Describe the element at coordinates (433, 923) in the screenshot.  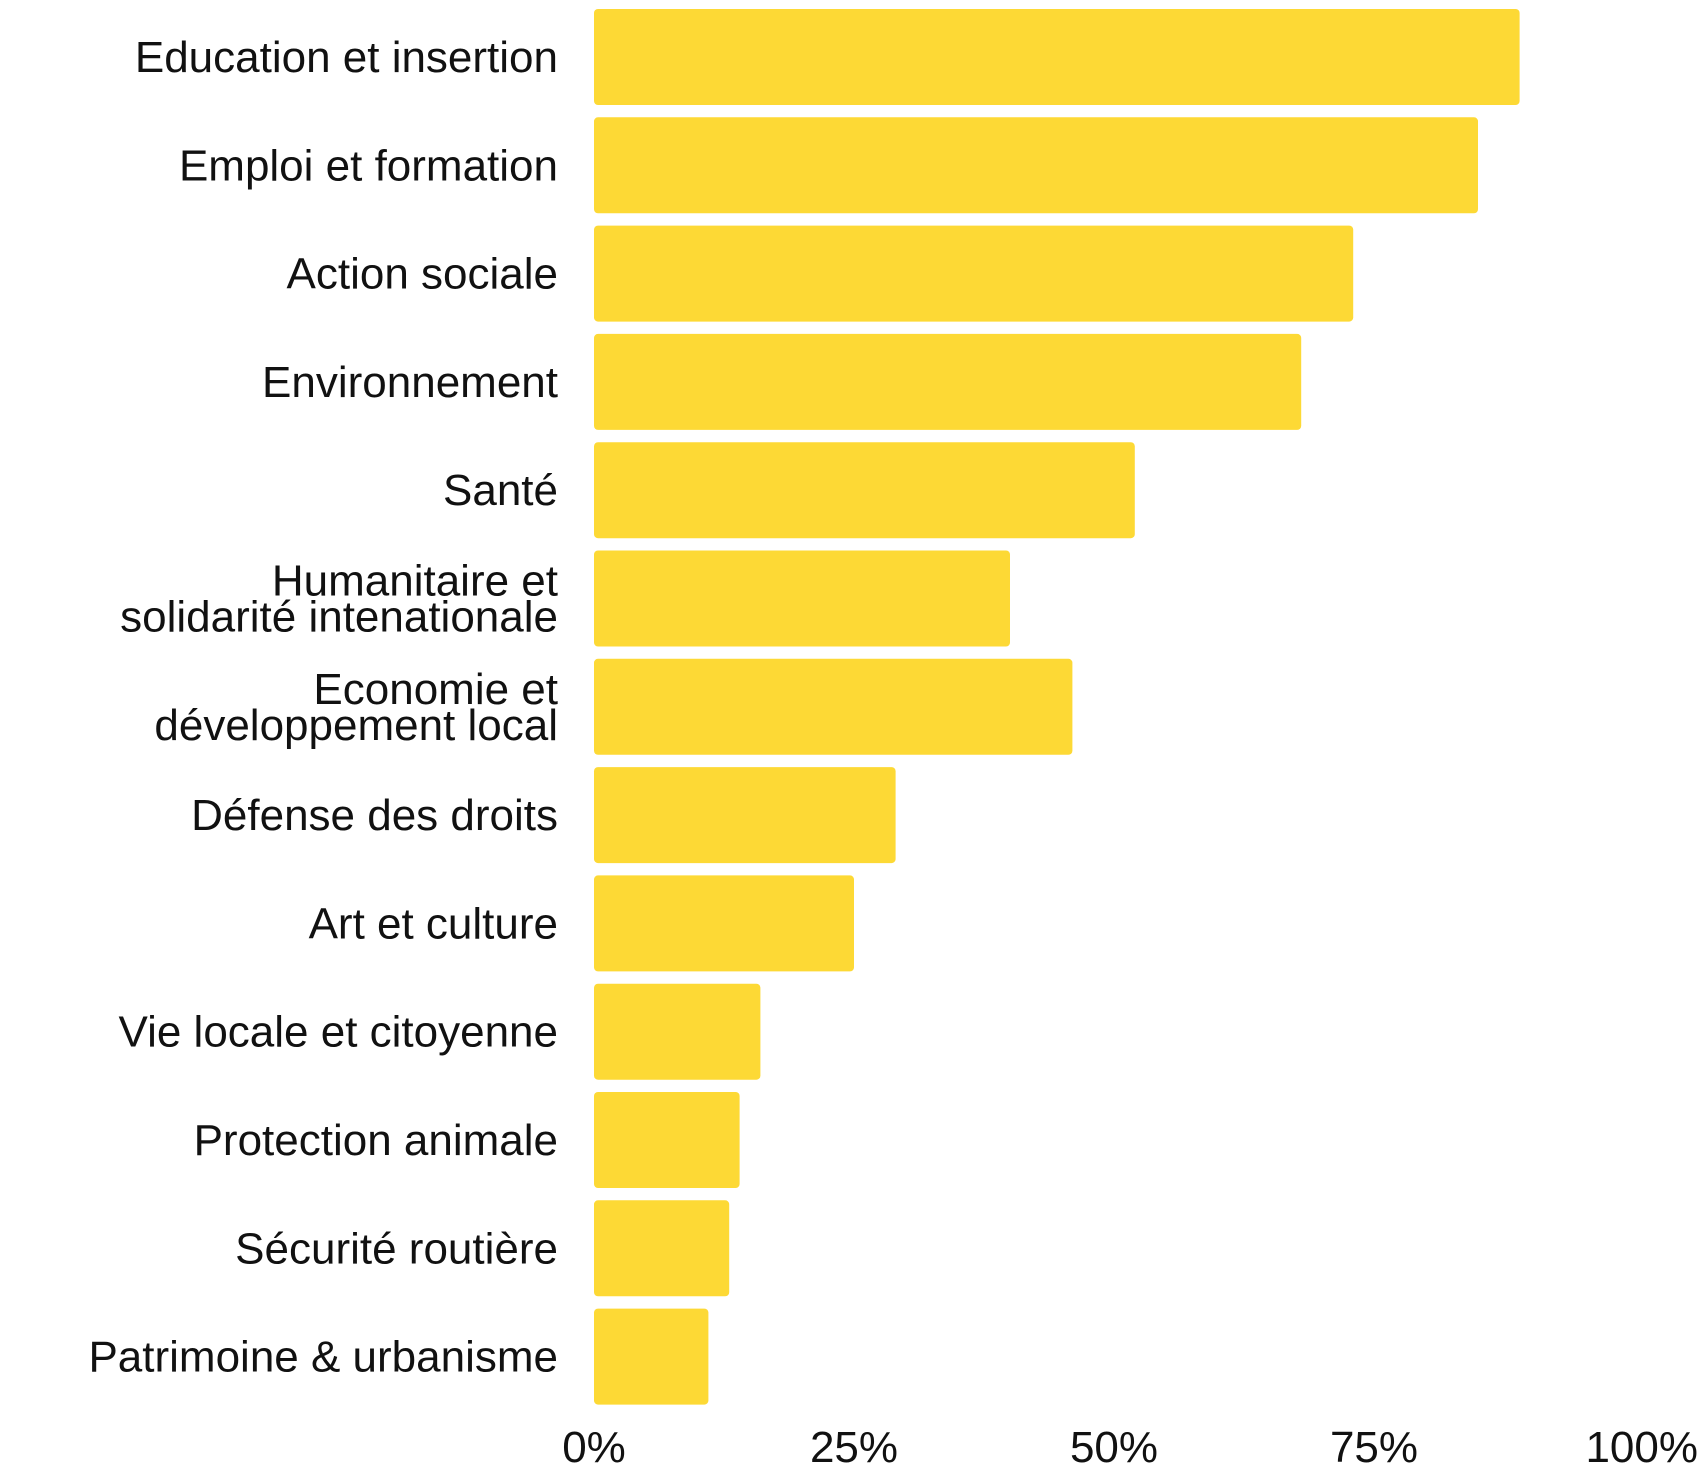
I see `category-label: Art et culture` at that location.